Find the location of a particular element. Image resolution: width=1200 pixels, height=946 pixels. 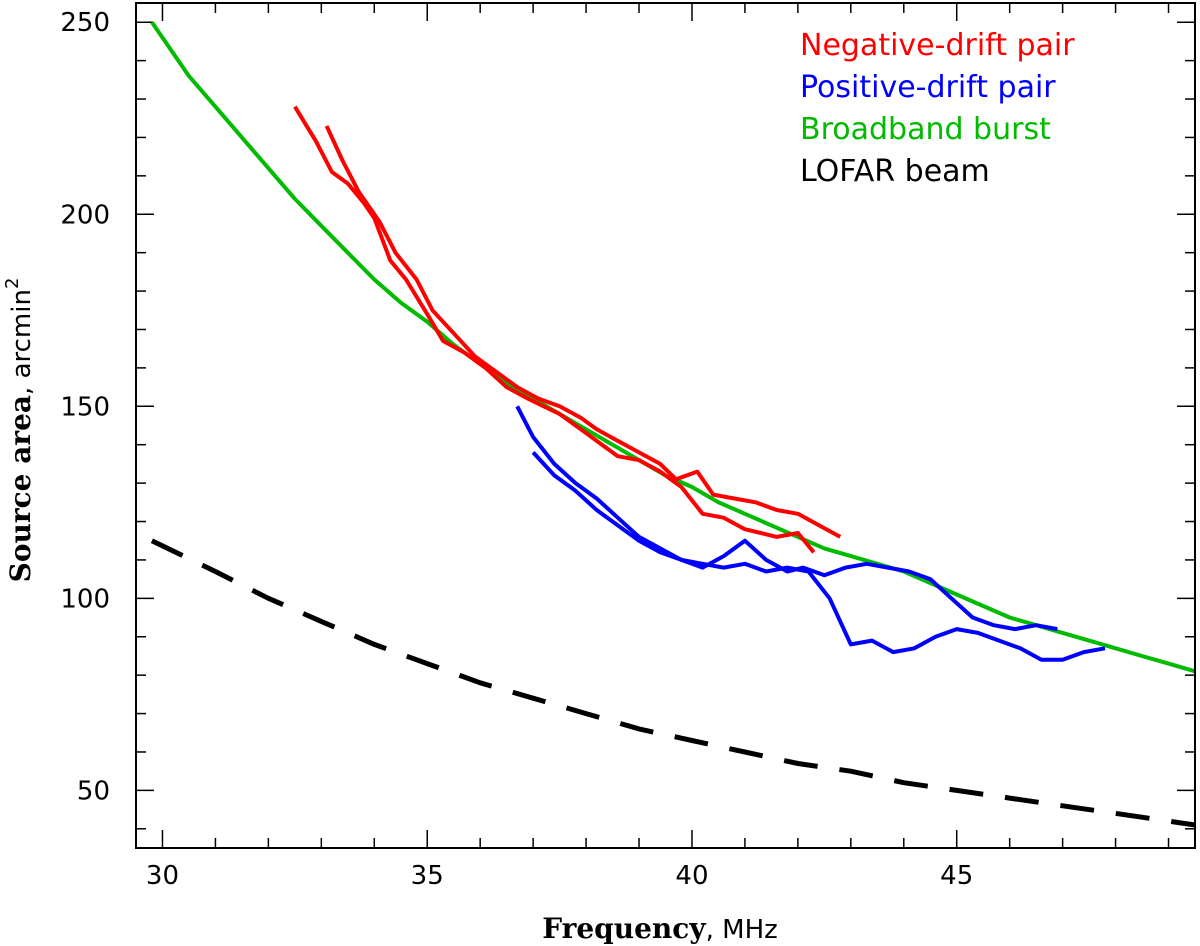

x-tick-label: 35 is located at coordinates (427, 876).